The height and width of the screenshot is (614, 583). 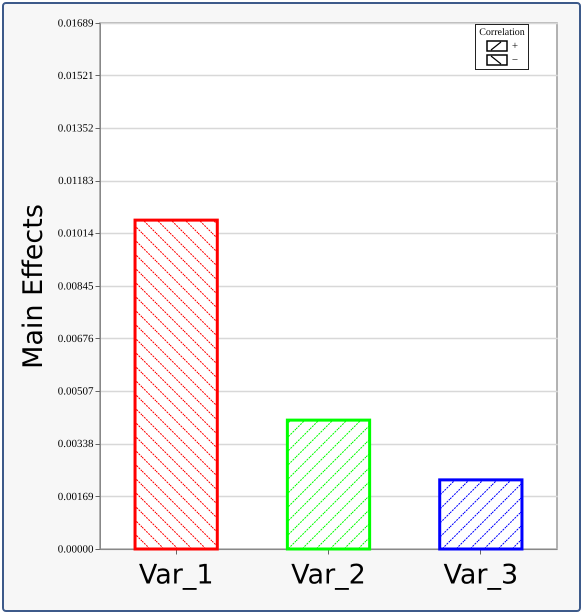 I want to click on x-tick-label: Var_3, so click(x=480, y=575).